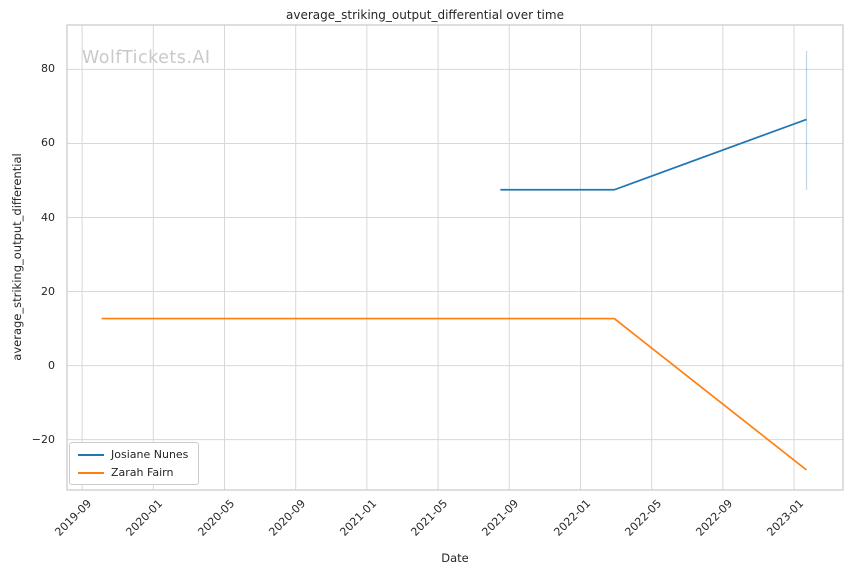 The height and width of the screenshot is (575, 850). Describe the element at coordinates (150, 454) in the screenshot. I see `legend-label: Josiane Nunes` at that location.